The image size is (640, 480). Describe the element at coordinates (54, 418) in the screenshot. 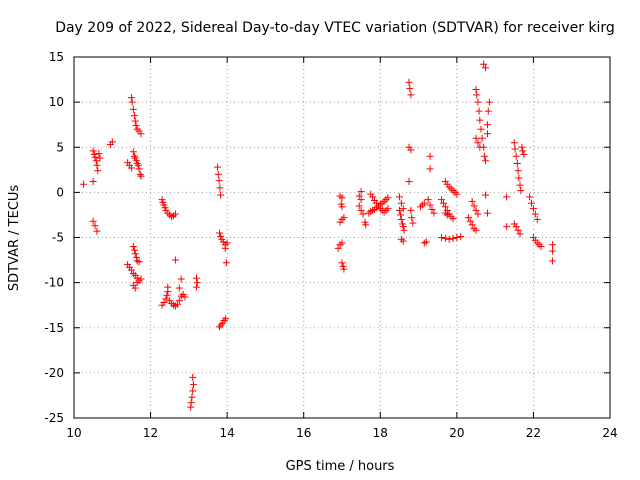

I see `y-tick-label: -25` at that location.